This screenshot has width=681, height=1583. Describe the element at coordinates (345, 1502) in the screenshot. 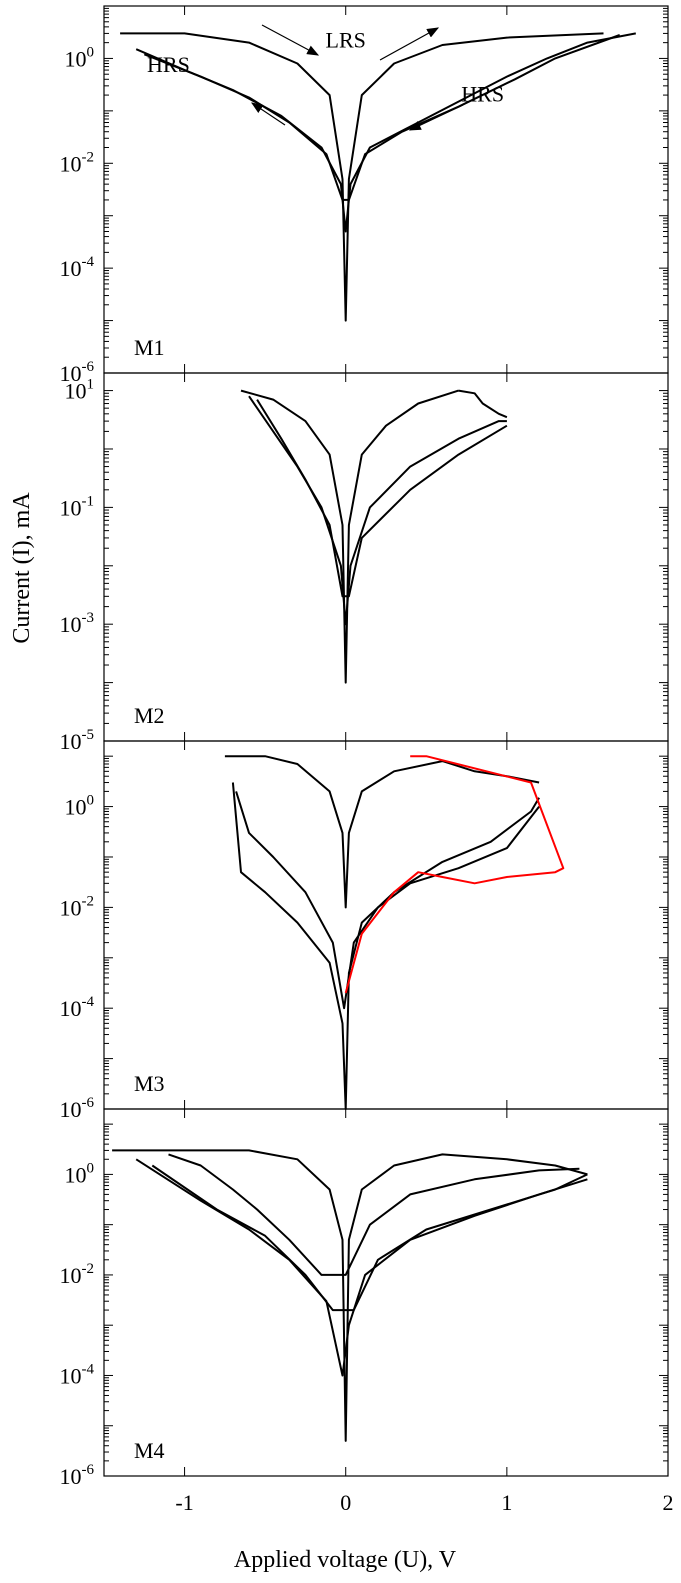

I see `x-tick-label: 0` at that location.